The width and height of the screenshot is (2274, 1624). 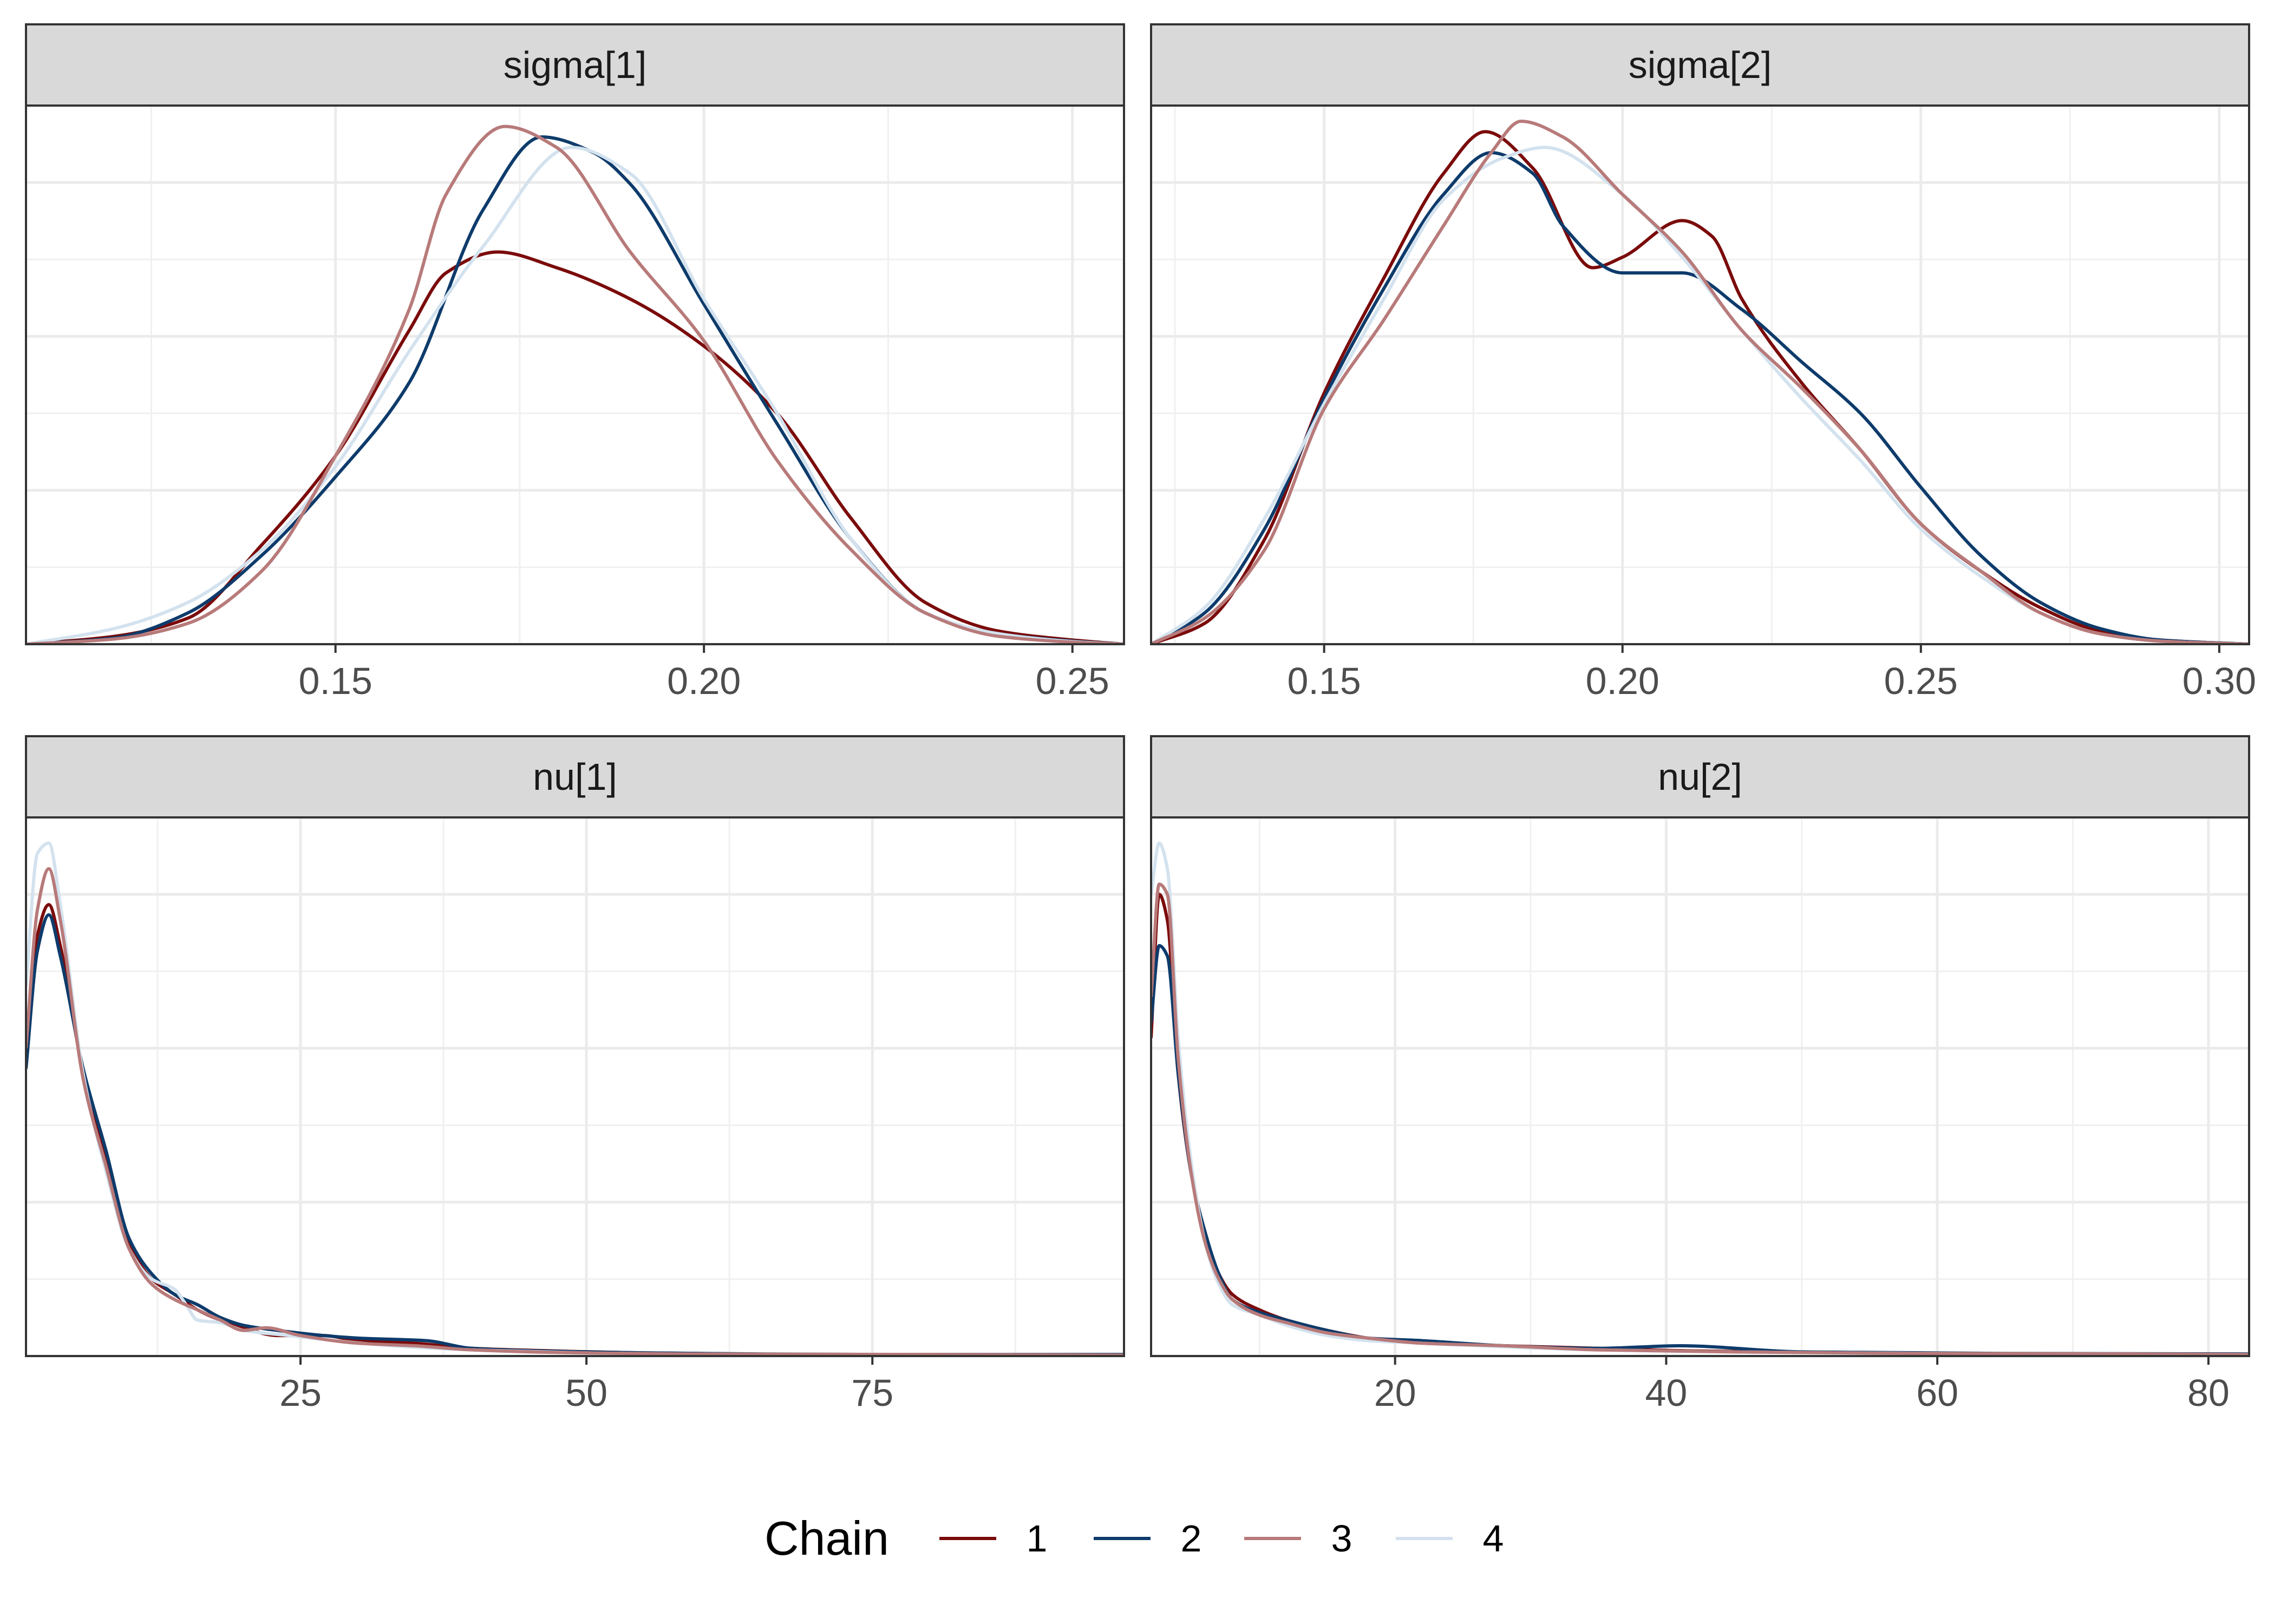 What do you see at coordinates (1148, 1539) in the screenshot?
I see `legend-item-chain-2: 2` at bounding box center [1148, 1539].